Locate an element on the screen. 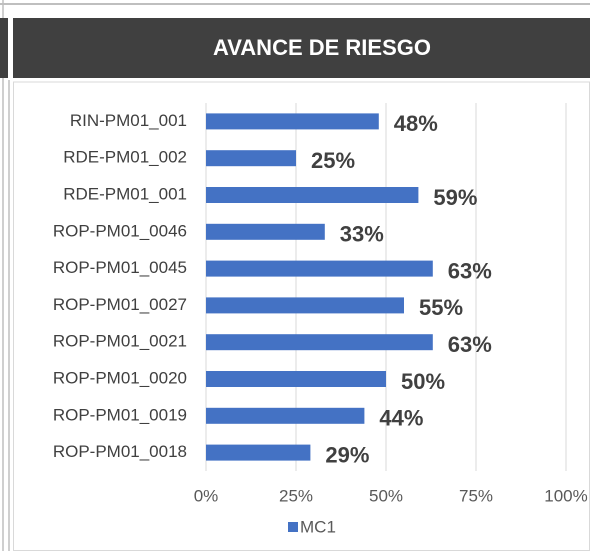 This screenshot has width=590, height=551. y-tick-label: ROP-PM01_0020 is located at coordinates (120, 377).